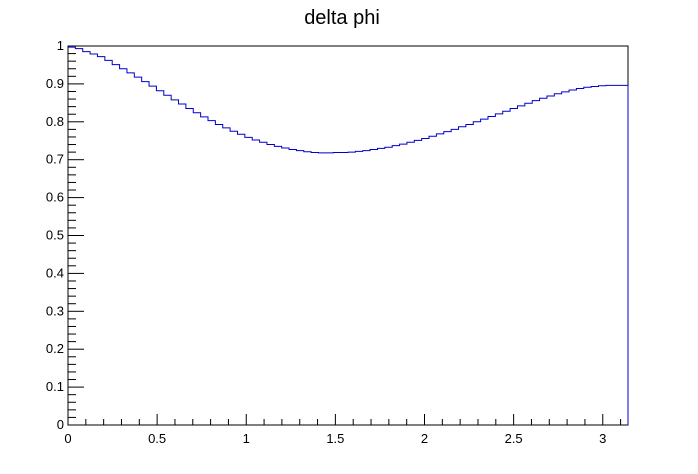  What do you see at coordinates (67, 438) in the screenshot?
I see `x-tick-label: 0` at bounding box center [67, 438].